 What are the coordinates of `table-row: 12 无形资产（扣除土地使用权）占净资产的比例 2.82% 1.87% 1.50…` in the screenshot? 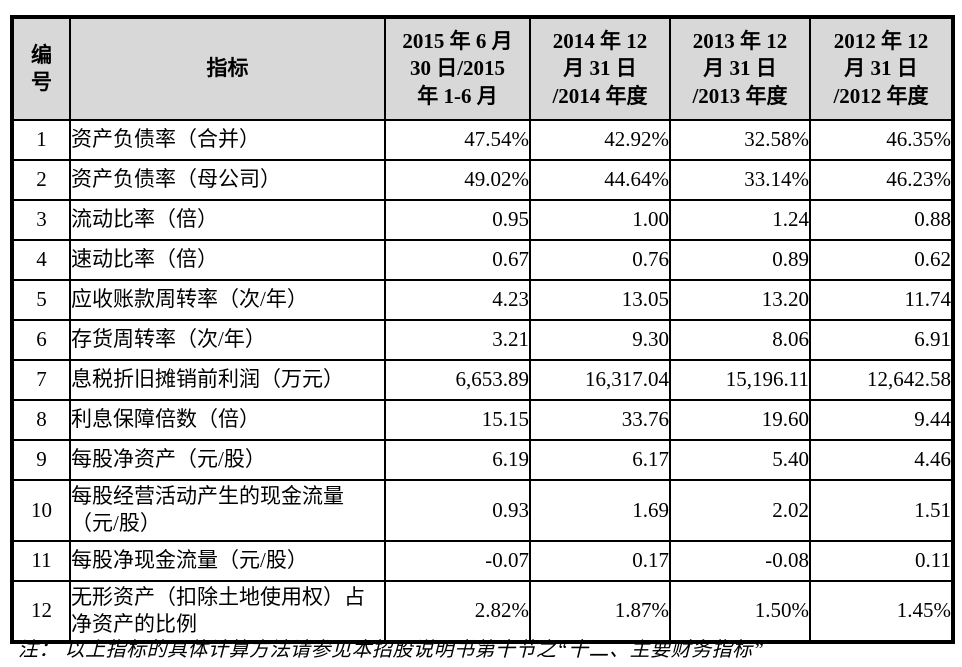 It's located at (482, 611).